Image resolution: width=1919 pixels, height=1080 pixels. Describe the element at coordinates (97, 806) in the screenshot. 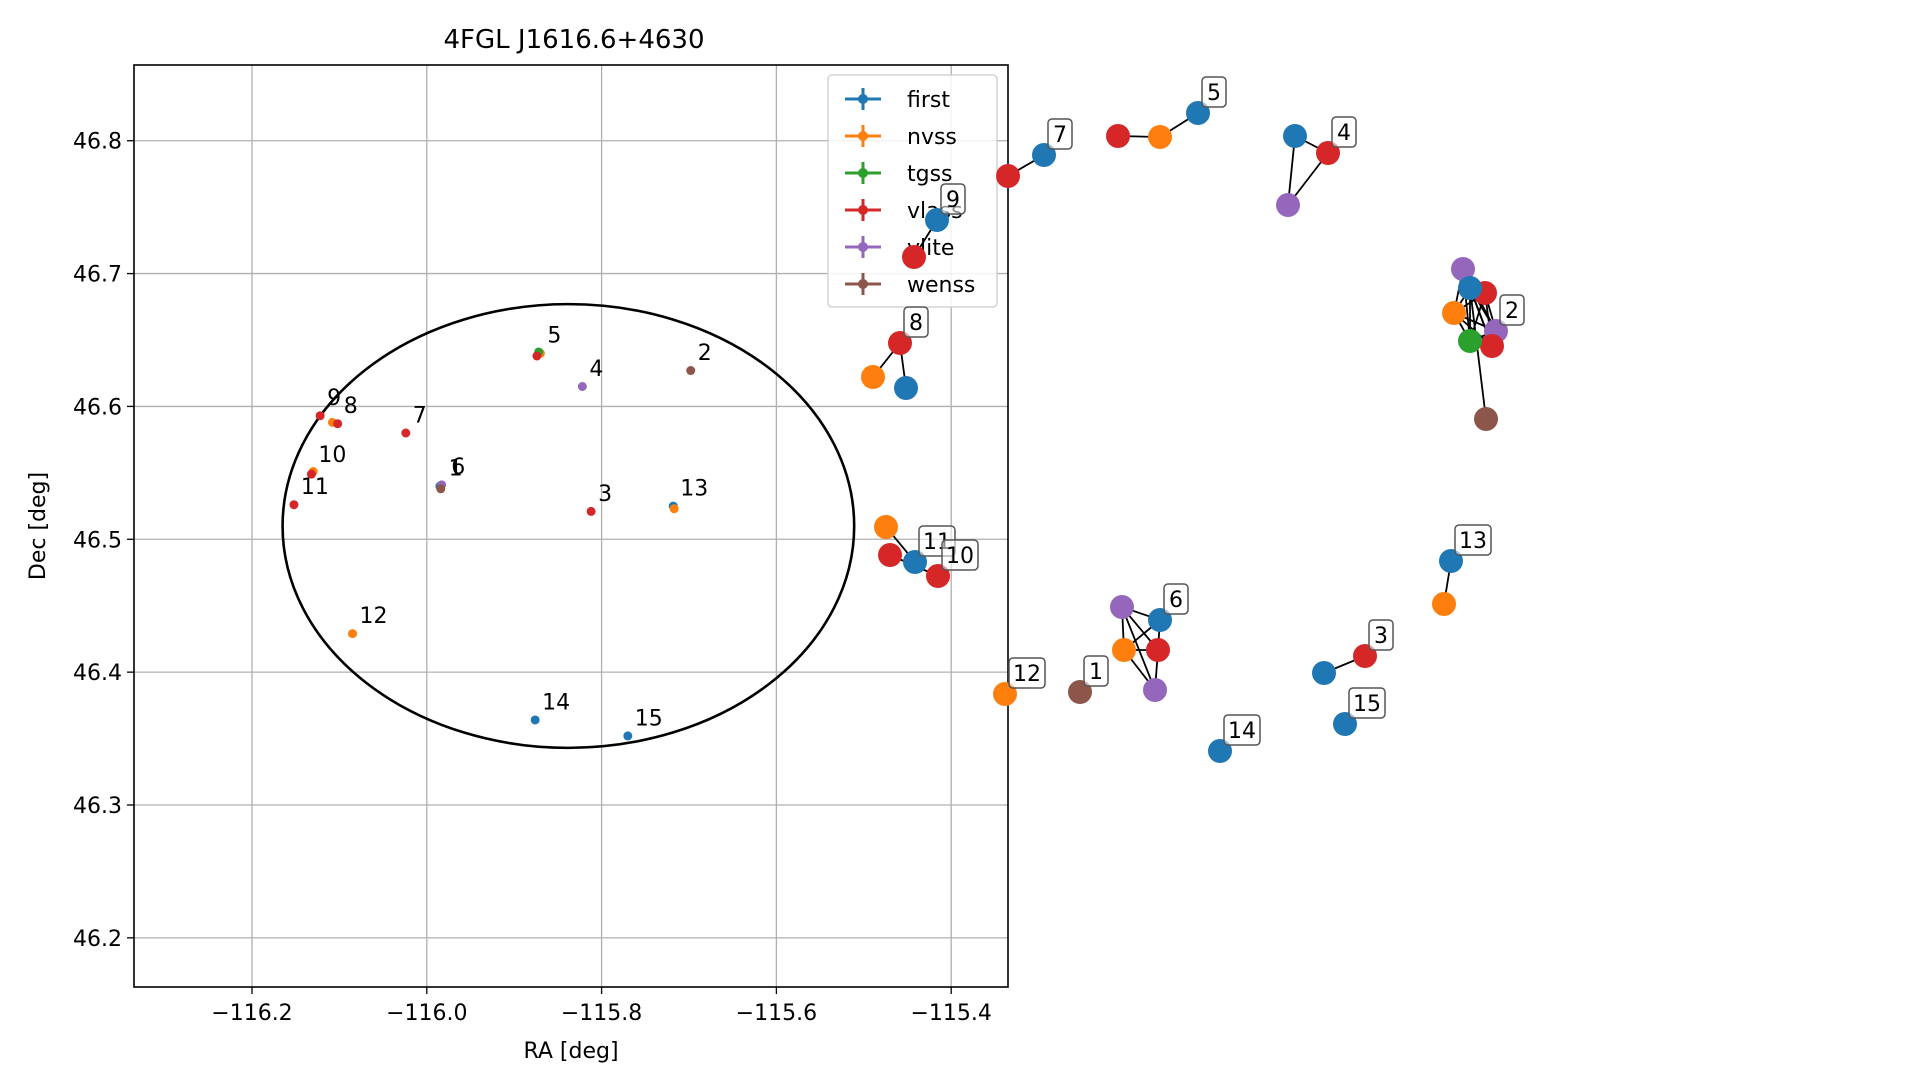

I see `y-tick-label: 46.3` at that location.